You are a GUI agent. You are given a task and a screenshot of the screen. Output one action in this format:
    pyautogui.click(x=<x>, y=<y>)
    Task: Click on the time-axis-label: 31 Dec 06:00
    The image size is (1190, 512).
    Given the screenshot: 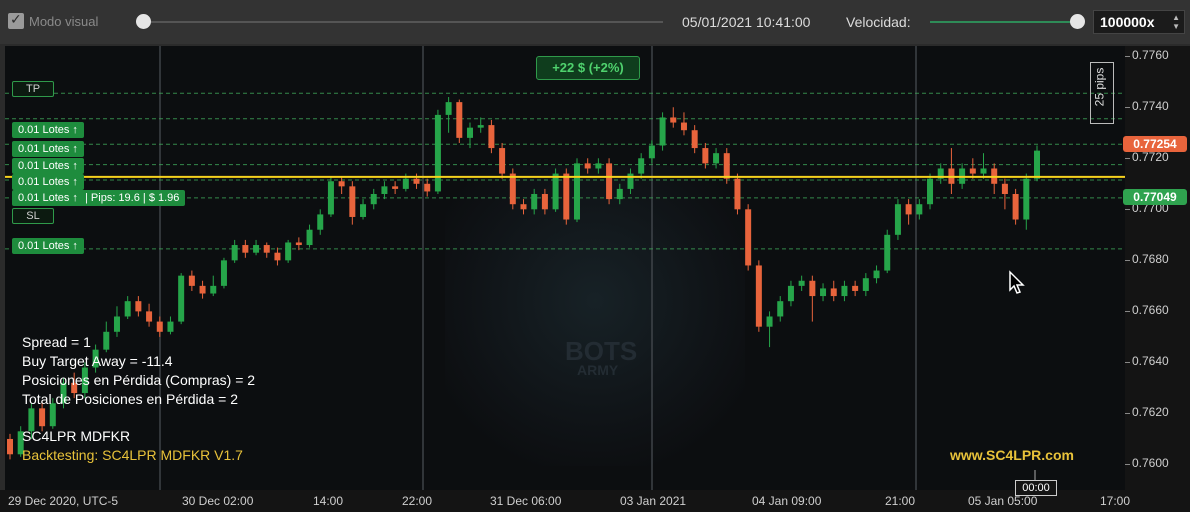 What is the action you would take?
    pyautogui.click(x=526, y=501)
    